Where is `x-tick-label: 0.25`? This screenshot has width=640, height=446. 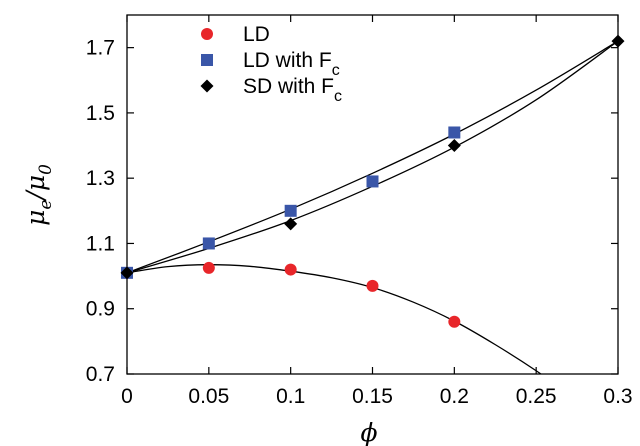
x-tick-label: 0.25 is located at coordinates (536, 396).